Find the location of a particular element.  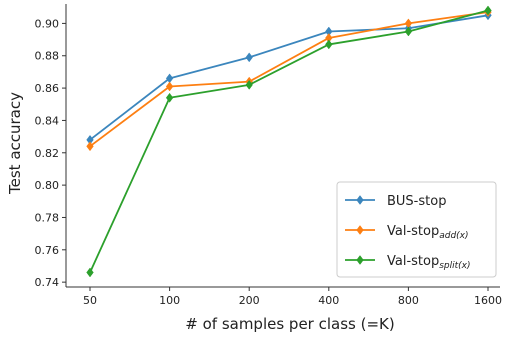

y-ticks: 0.74 0.76 0.78 0.80 0.82 0.84 0.86 0.88 0.90 is located at coordinates (50, 153).